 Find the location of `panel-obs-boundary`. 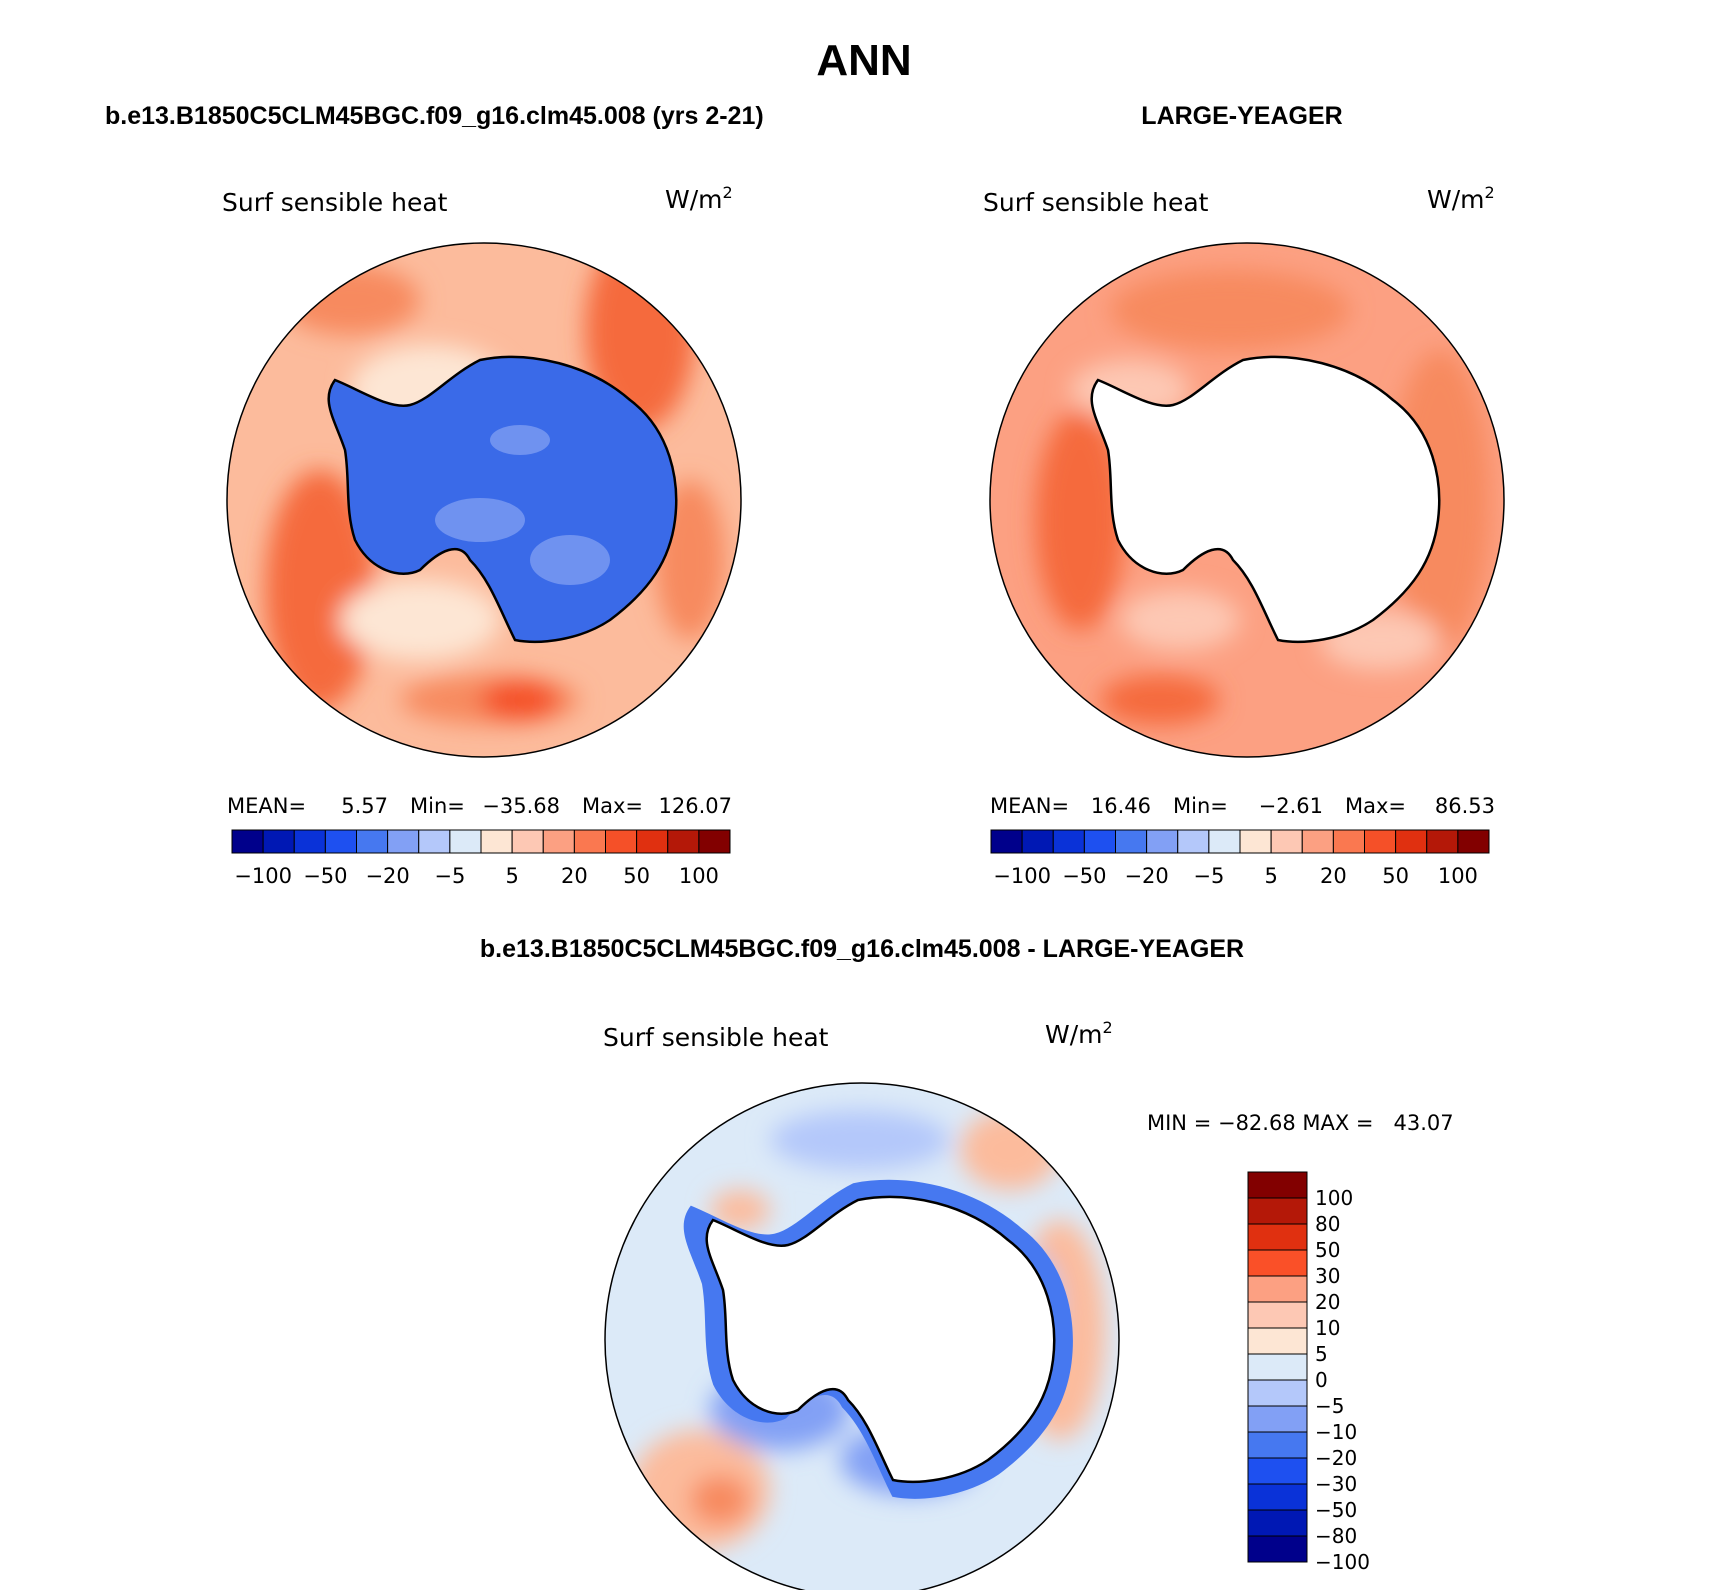

panel-obs-boundary is located at coordinates (1247, 500).